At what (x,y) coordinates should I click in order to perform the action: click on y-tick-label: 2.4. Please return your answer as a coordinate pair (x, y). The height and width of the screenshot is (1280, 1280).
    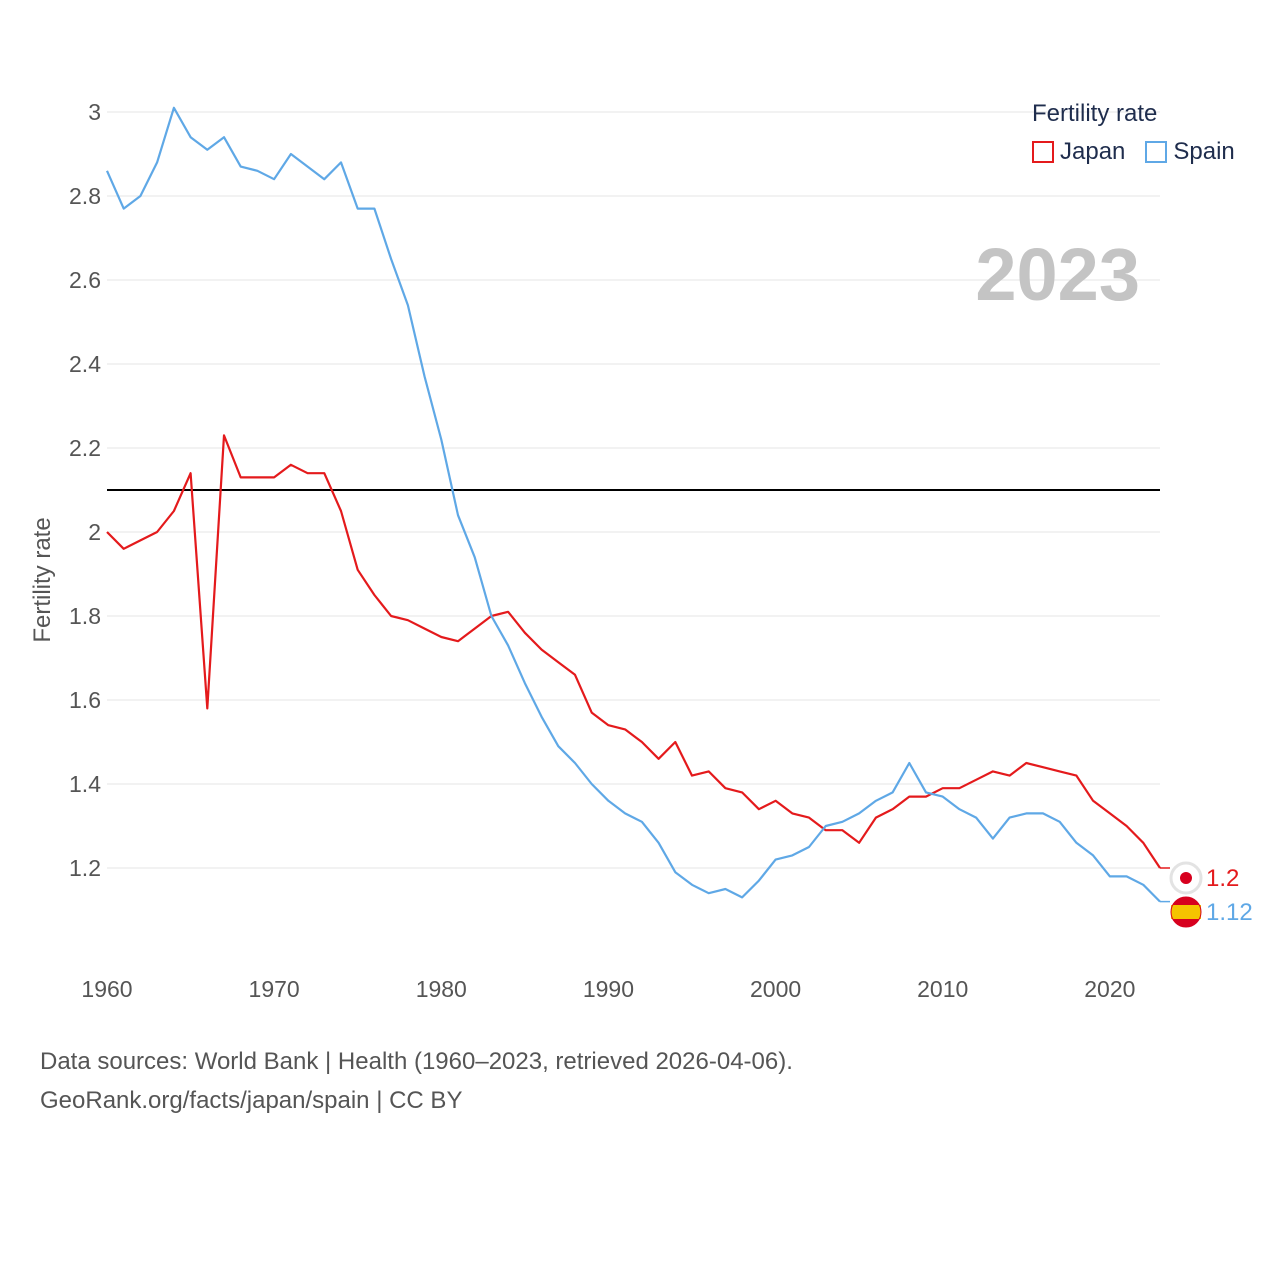
    Looking at the image, I should click on (85, 364).